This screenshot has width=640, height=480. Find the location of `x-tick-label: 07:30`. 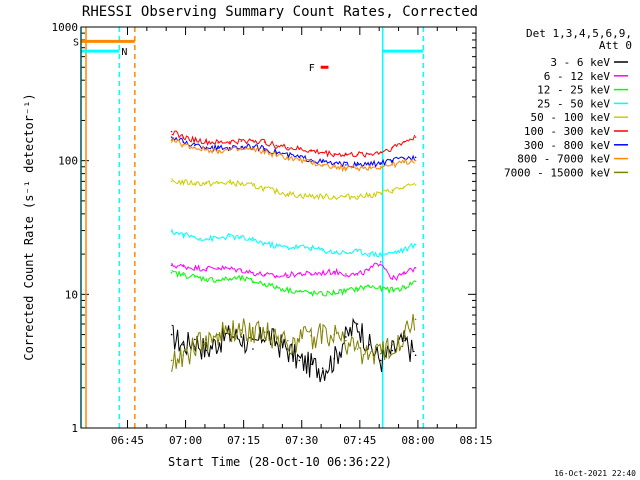

x-tick-label: 07:30 is located at coordinates (301, 440).